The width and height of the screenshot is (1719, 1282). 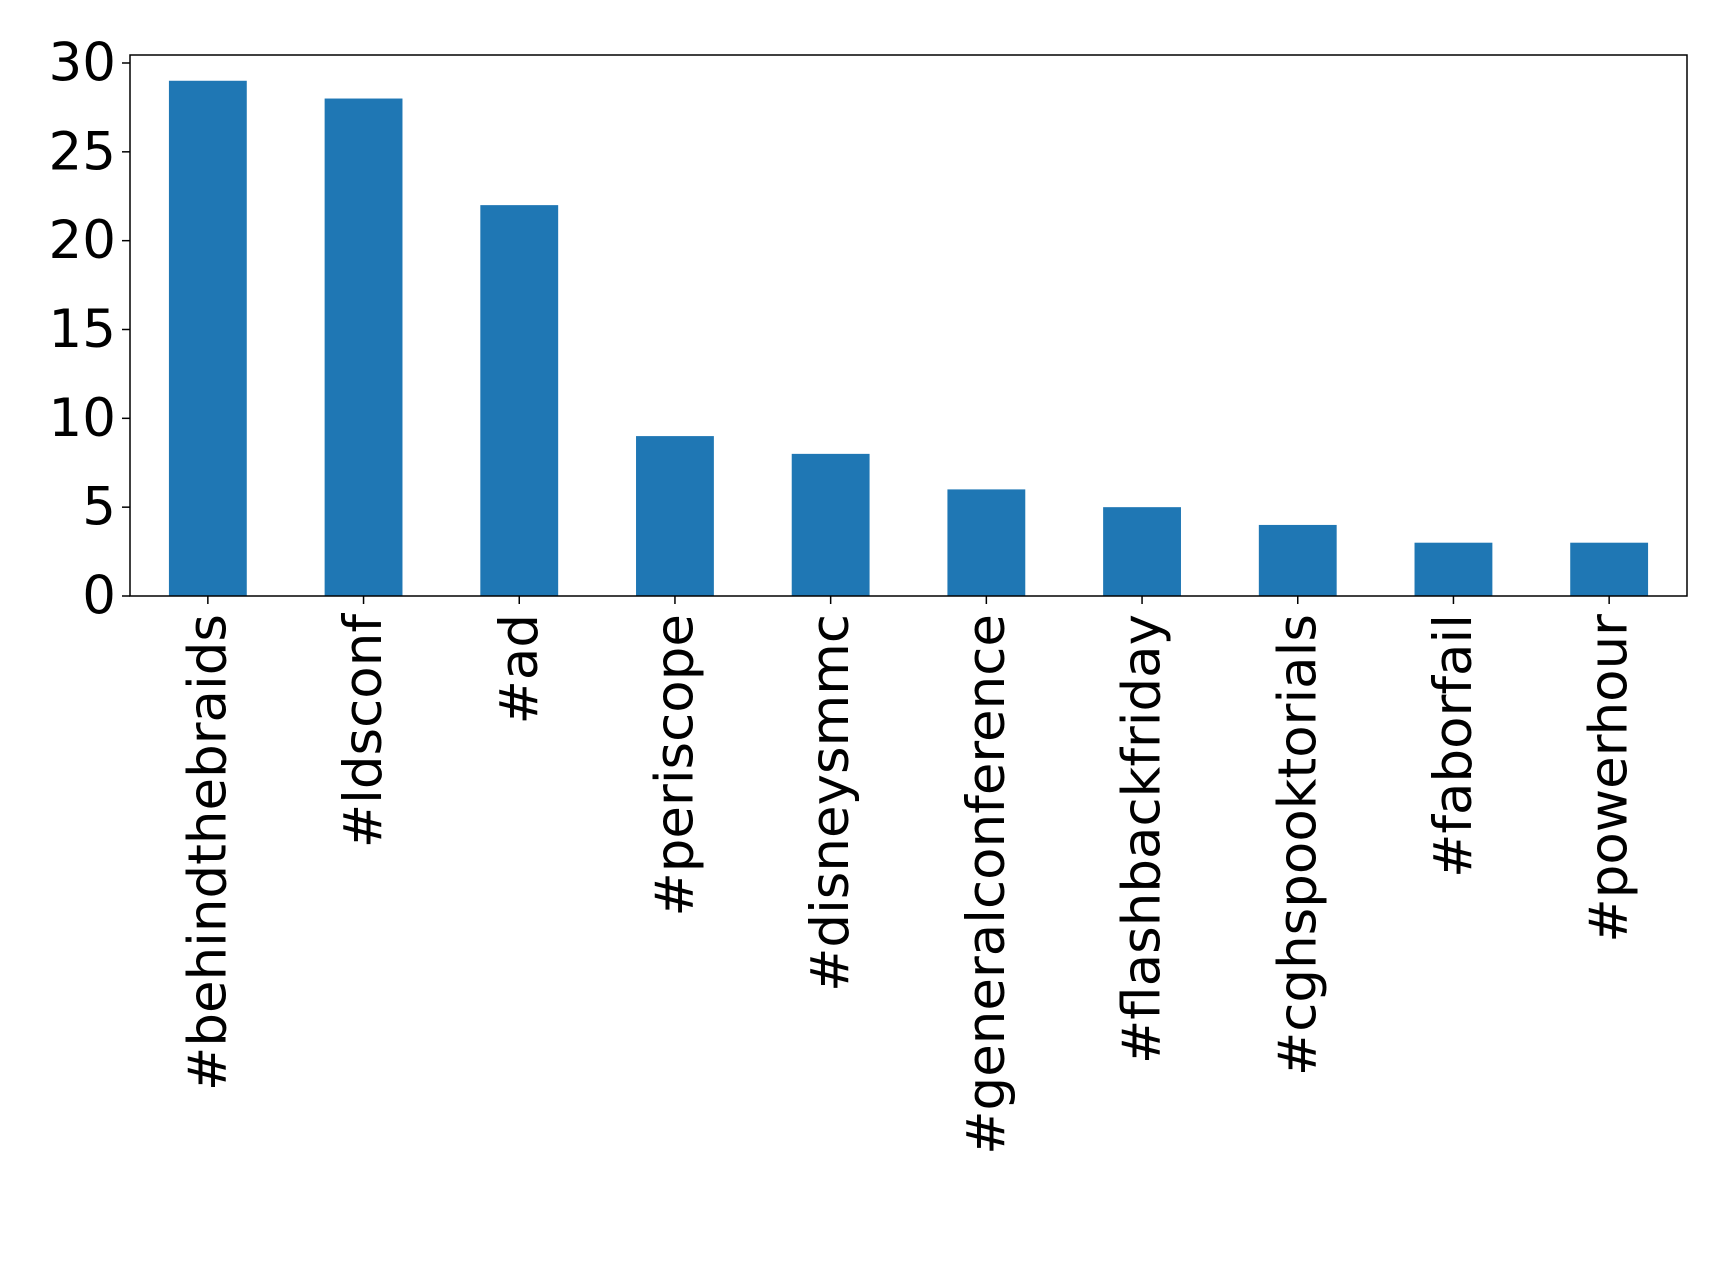 What do you see at coordinates (1142, 839) in the screenshot?
I see `x-tick-label: #flashbackfriday` at bounding box center [1142, 839].